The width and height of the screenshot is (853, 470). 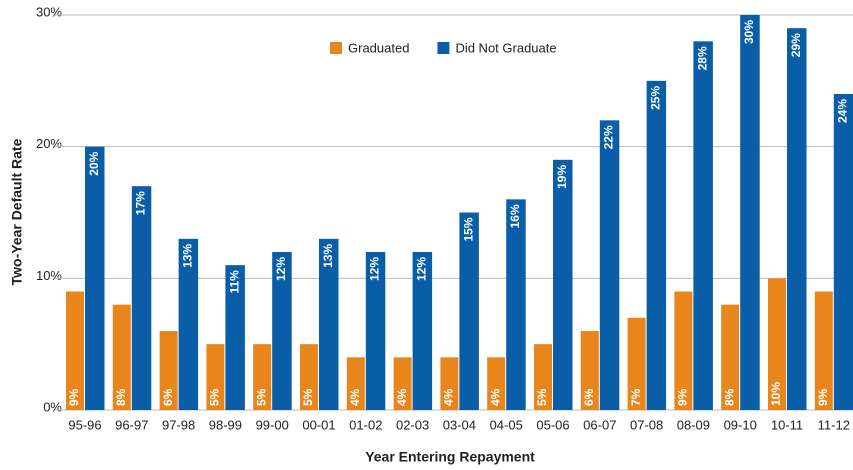 I want to click on x-tick-label: 98-99, so click(x=225, y=424).